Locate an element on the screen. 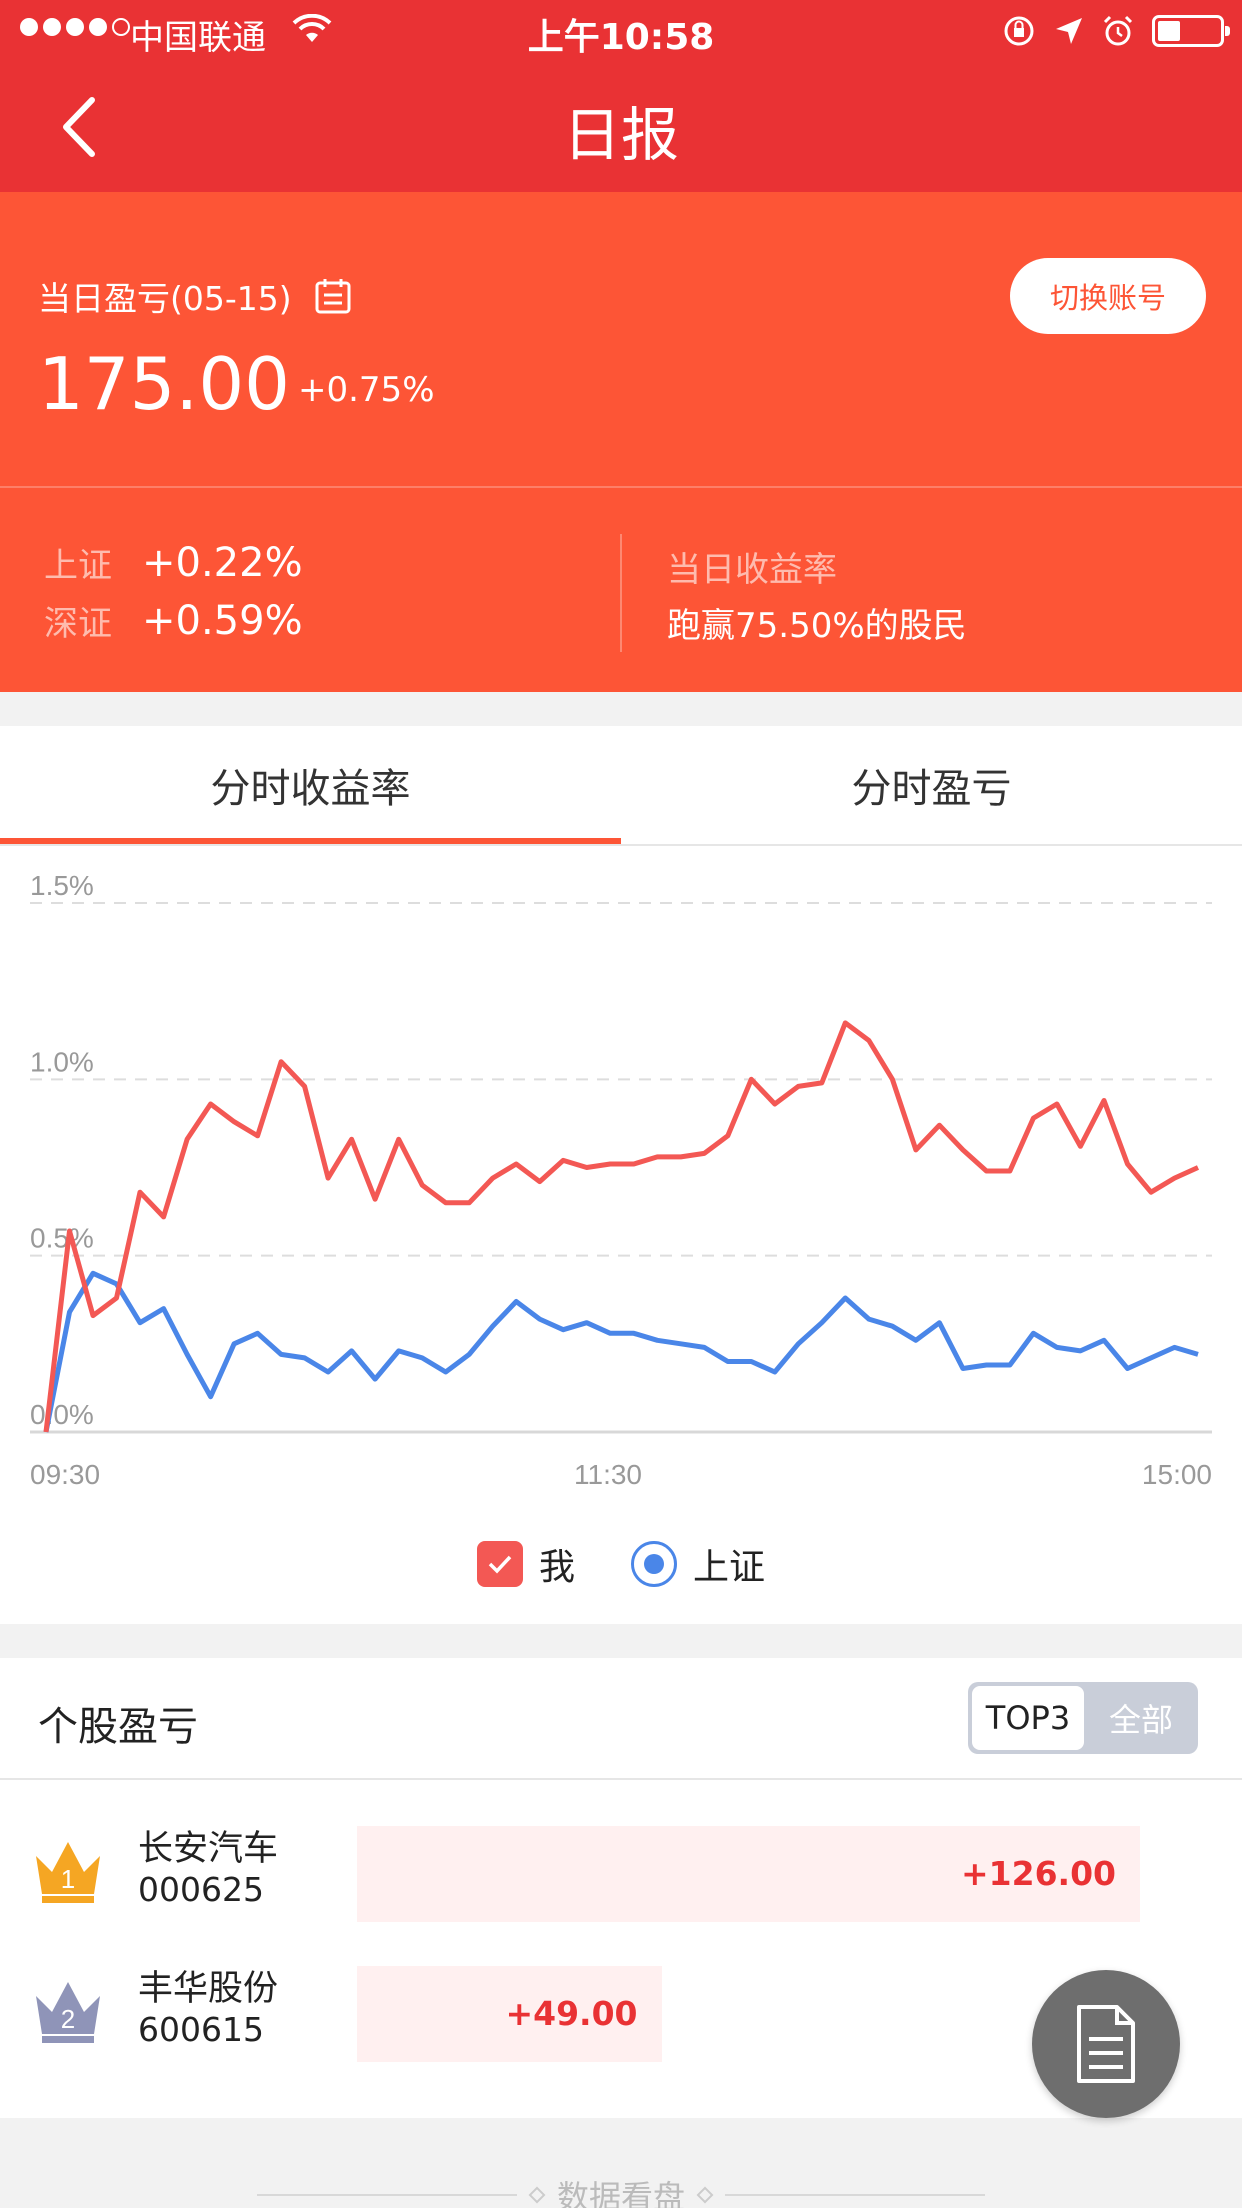 The width and height of the screenshot is (1242, 2208). daily-pnl-label-row: 当日盈亏(05-15) is located at coordinates (195, 296).